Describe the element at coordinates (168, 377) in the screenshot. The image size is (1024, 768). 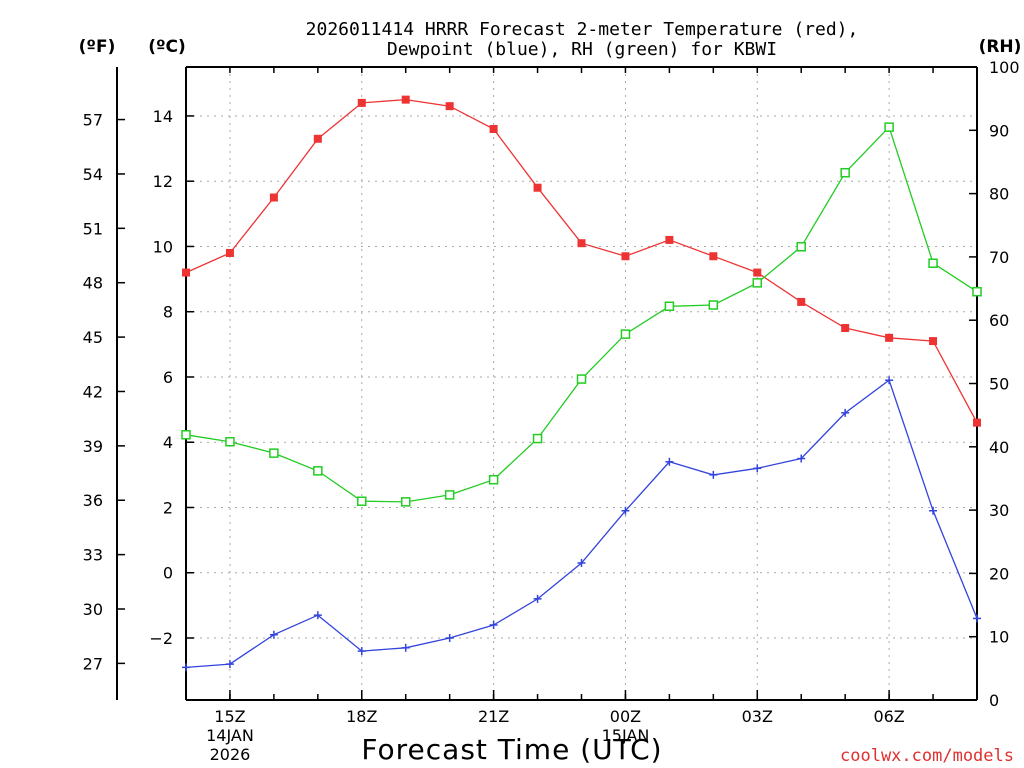
I see `celsius-tick-label: 6` at that location.